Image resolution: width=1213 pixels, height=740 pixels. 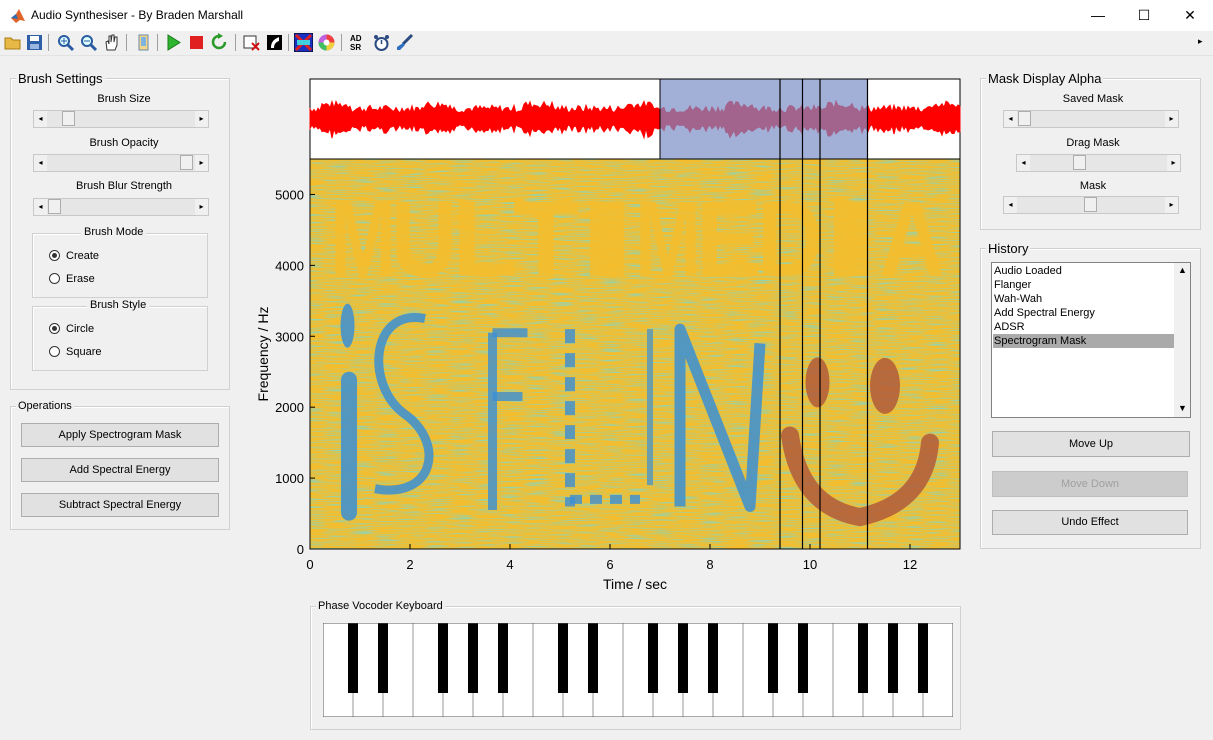 What do you see at coordinates (810, 564) in the screenshot?
I see `x-tick-label: 10` at bounding box center [810, 564].